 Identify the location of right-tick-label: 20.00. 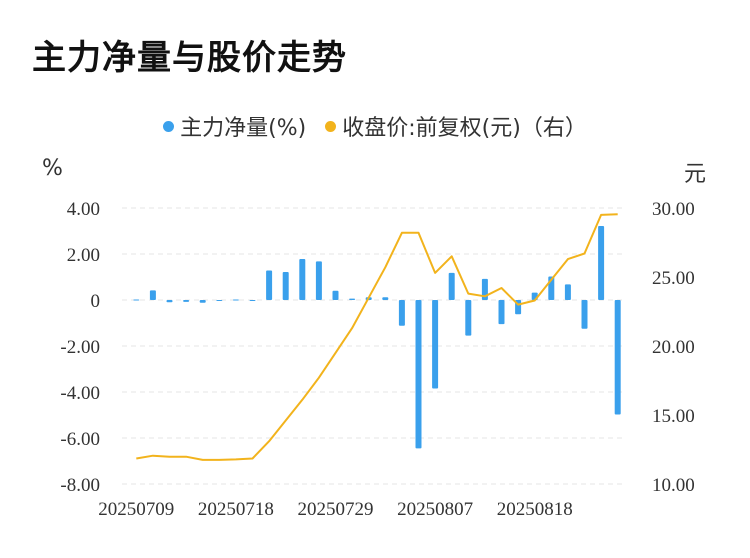
(673, 347).